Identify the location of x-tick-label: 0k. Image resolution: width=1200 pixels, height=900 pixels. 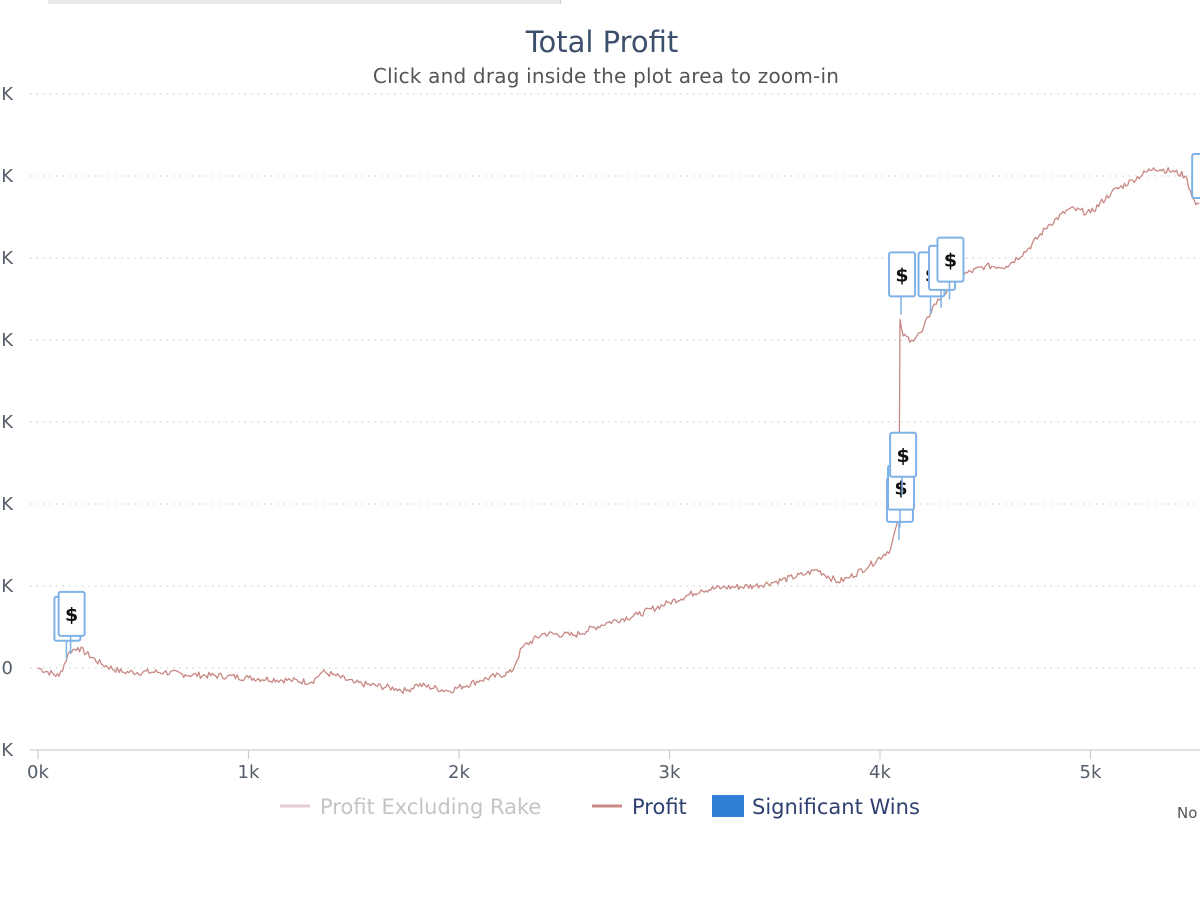
(38, 772).